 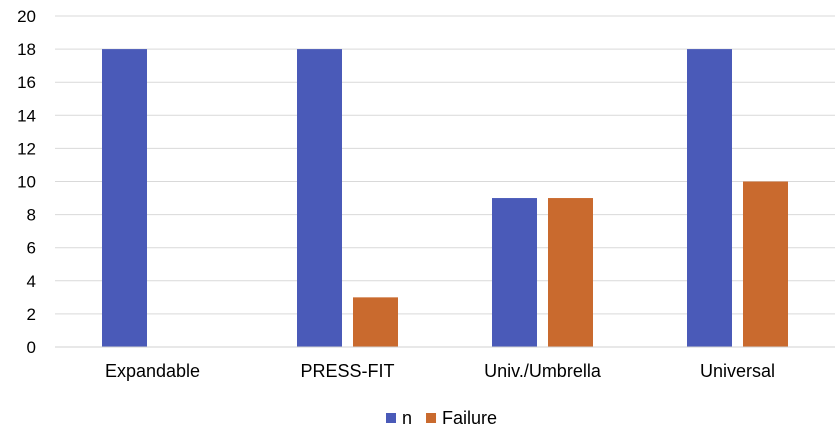 What do you see at coordinates (31, 215) in the screenshot?
I see `y-tick-label: 8` at bounding box center [31, 215].